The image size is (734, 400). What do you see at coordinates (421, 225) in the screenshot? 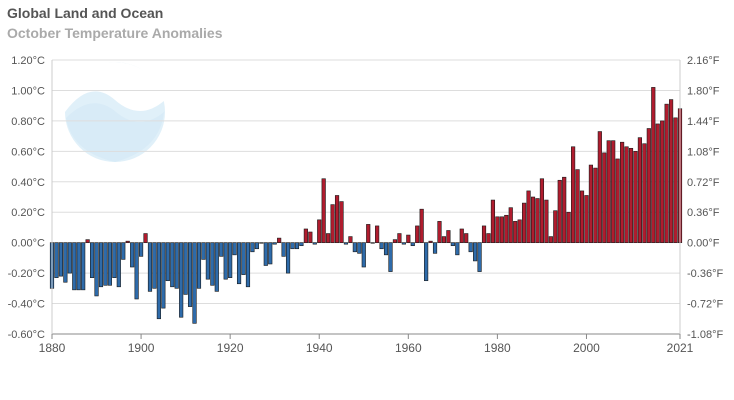
I see `bar-1963` at bounding box center [421, 225].